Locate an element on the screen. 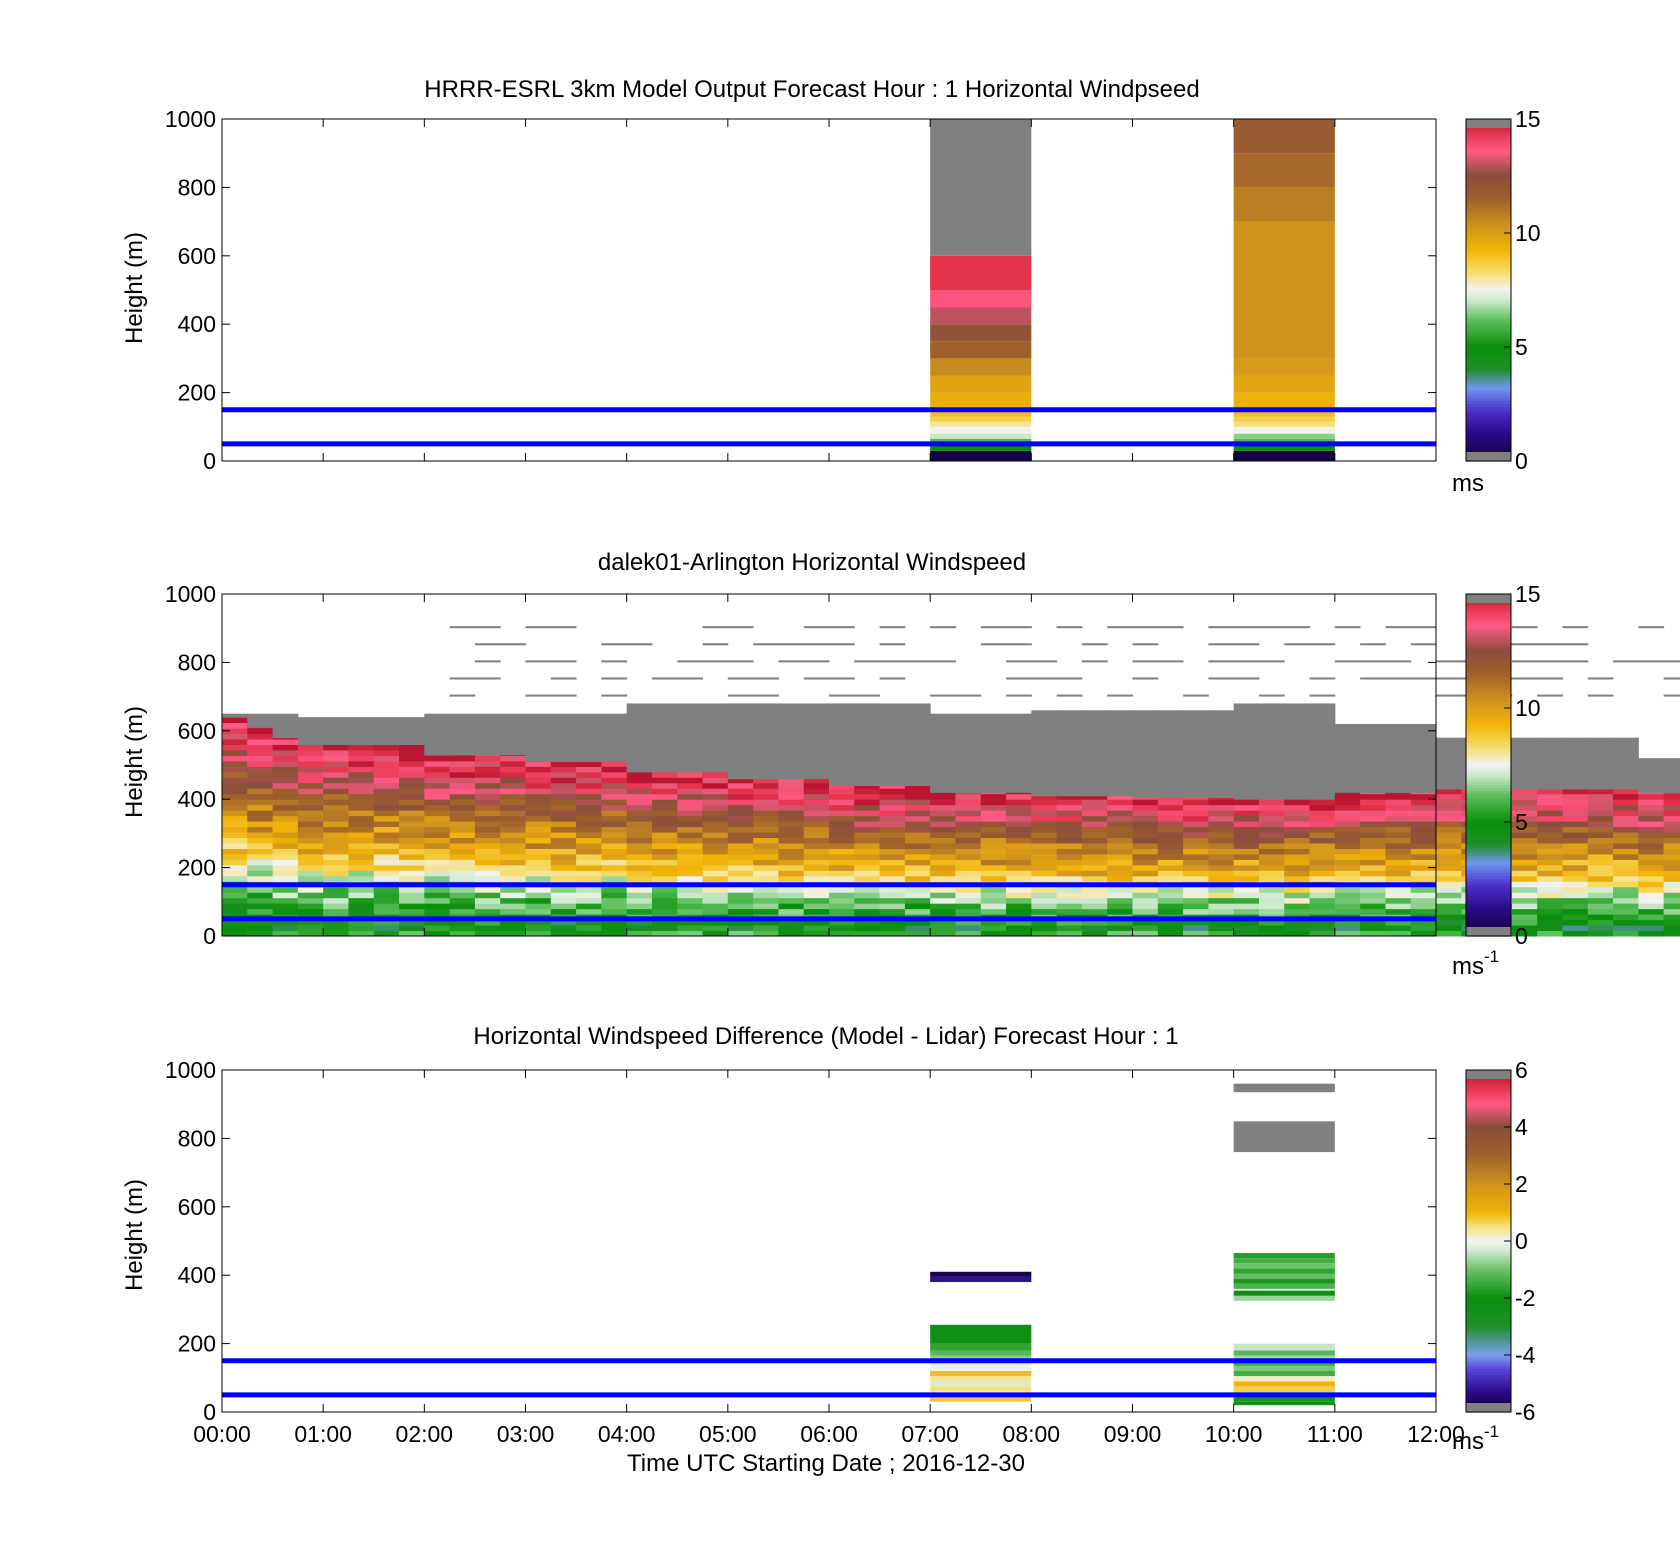  y-tick-label: 0 is located at coordinates (209, 461).